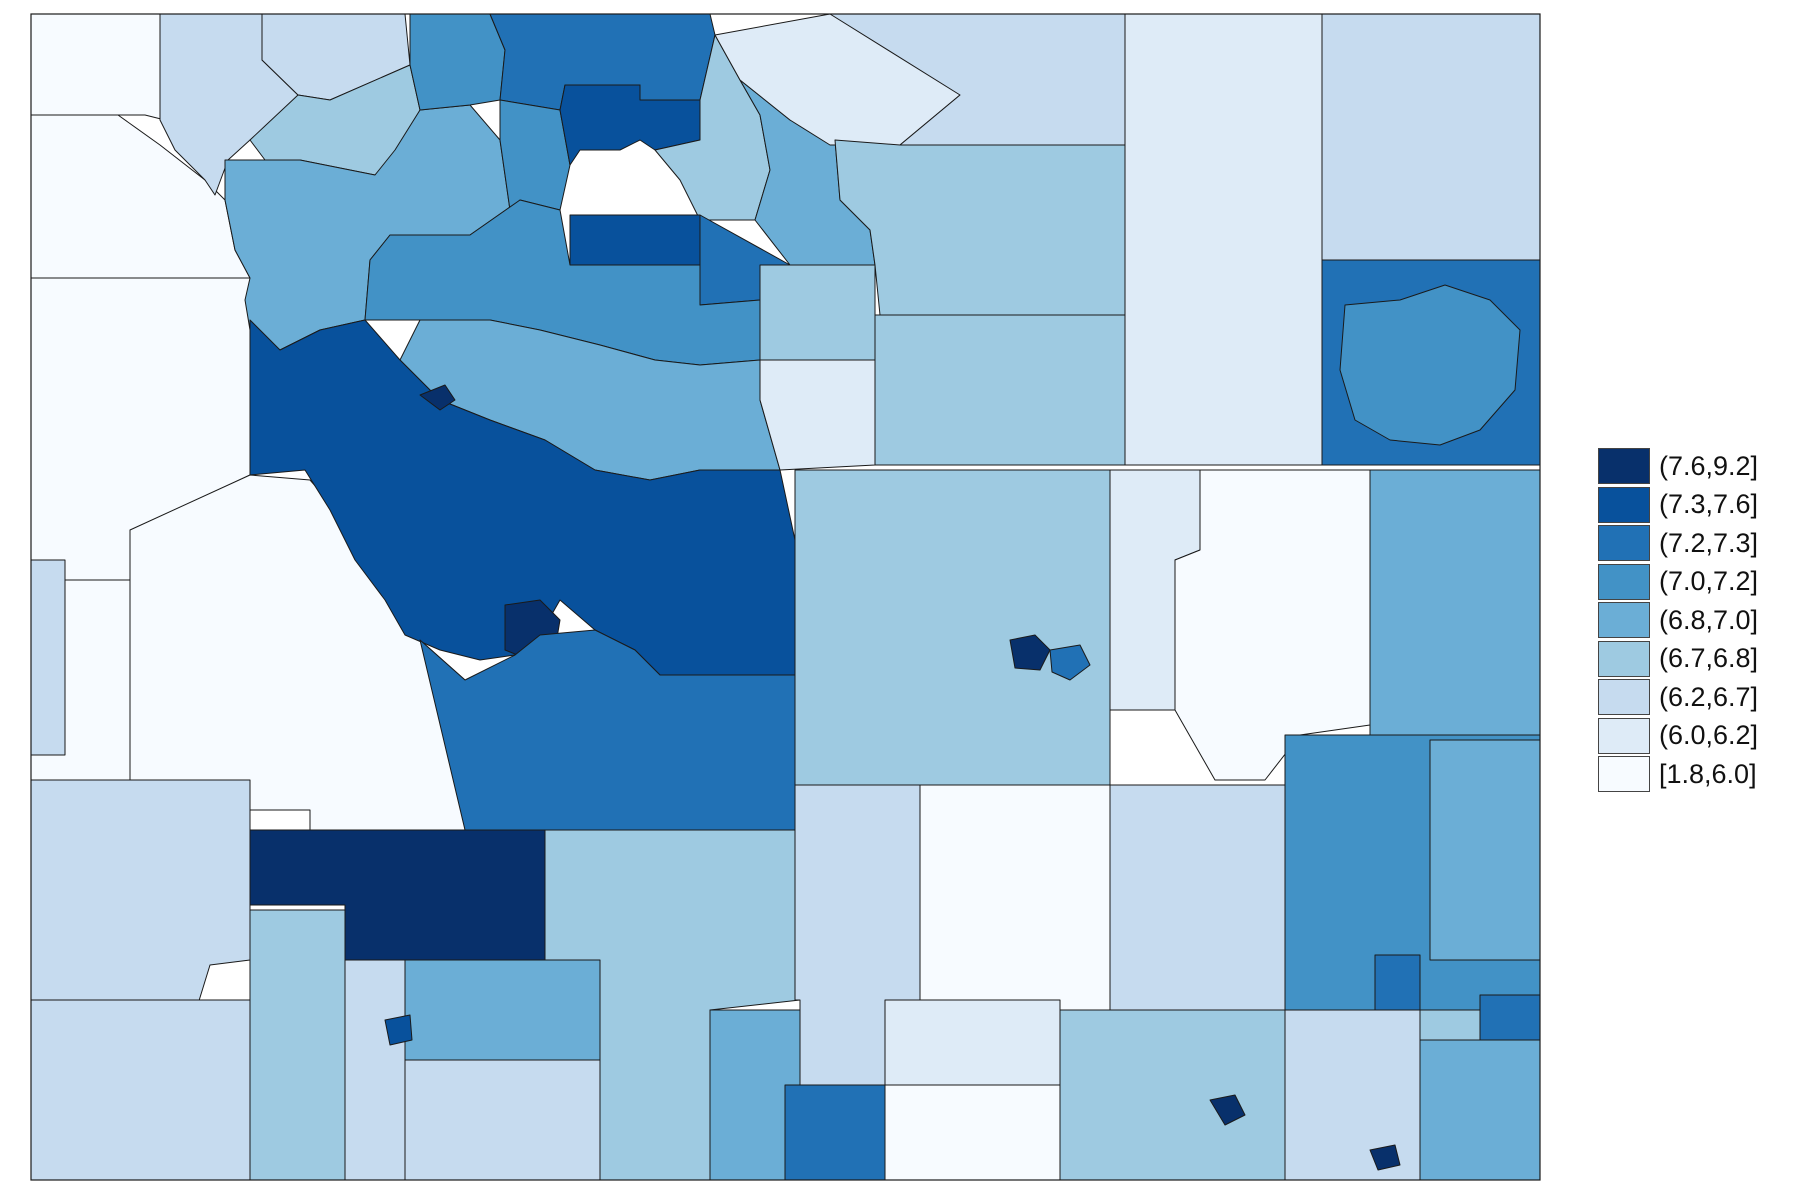 The height and width of the screenshot is (1200, 1800). What do you see at coordinates (1709, 504) in the screenshot?
I see `legend-label: (7.3,7.6]` at bounding box center [1709, 504].